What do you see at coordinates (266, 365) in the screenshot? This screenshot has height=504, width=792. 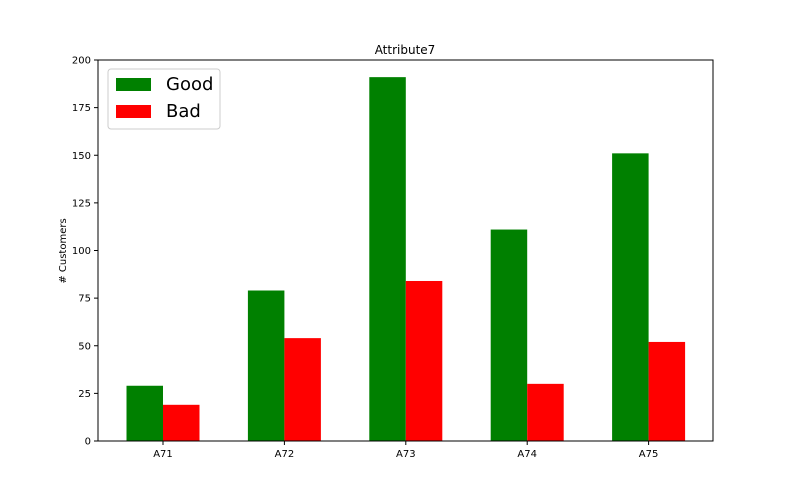 I see `bar-good-a72` at bounding box center [266, 365].